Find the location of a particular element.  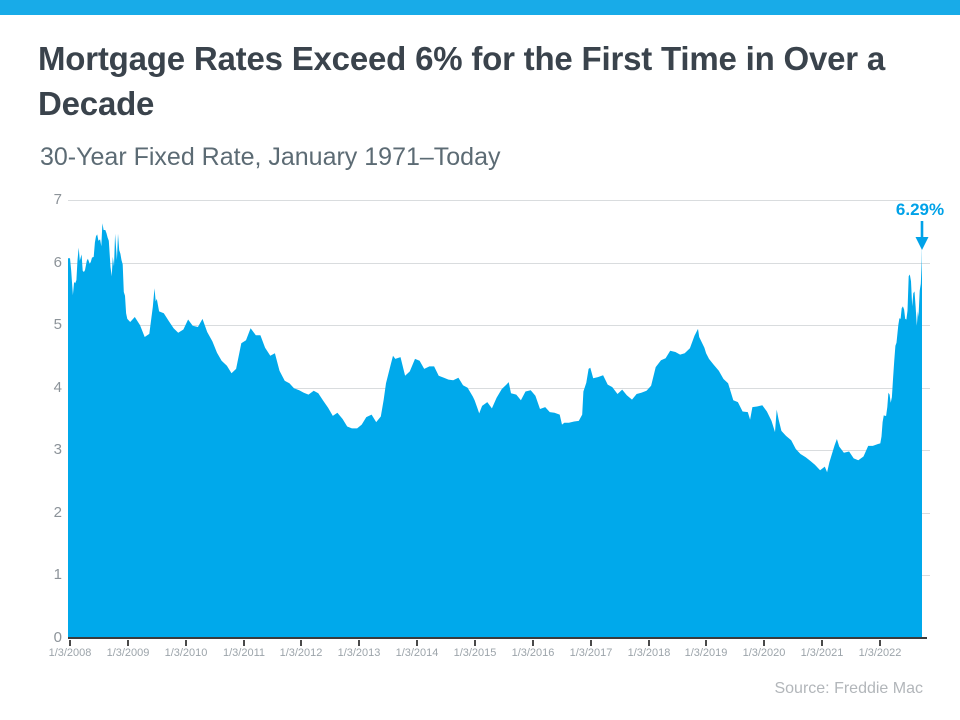

accent-bar is located at coordinates (480, 7).